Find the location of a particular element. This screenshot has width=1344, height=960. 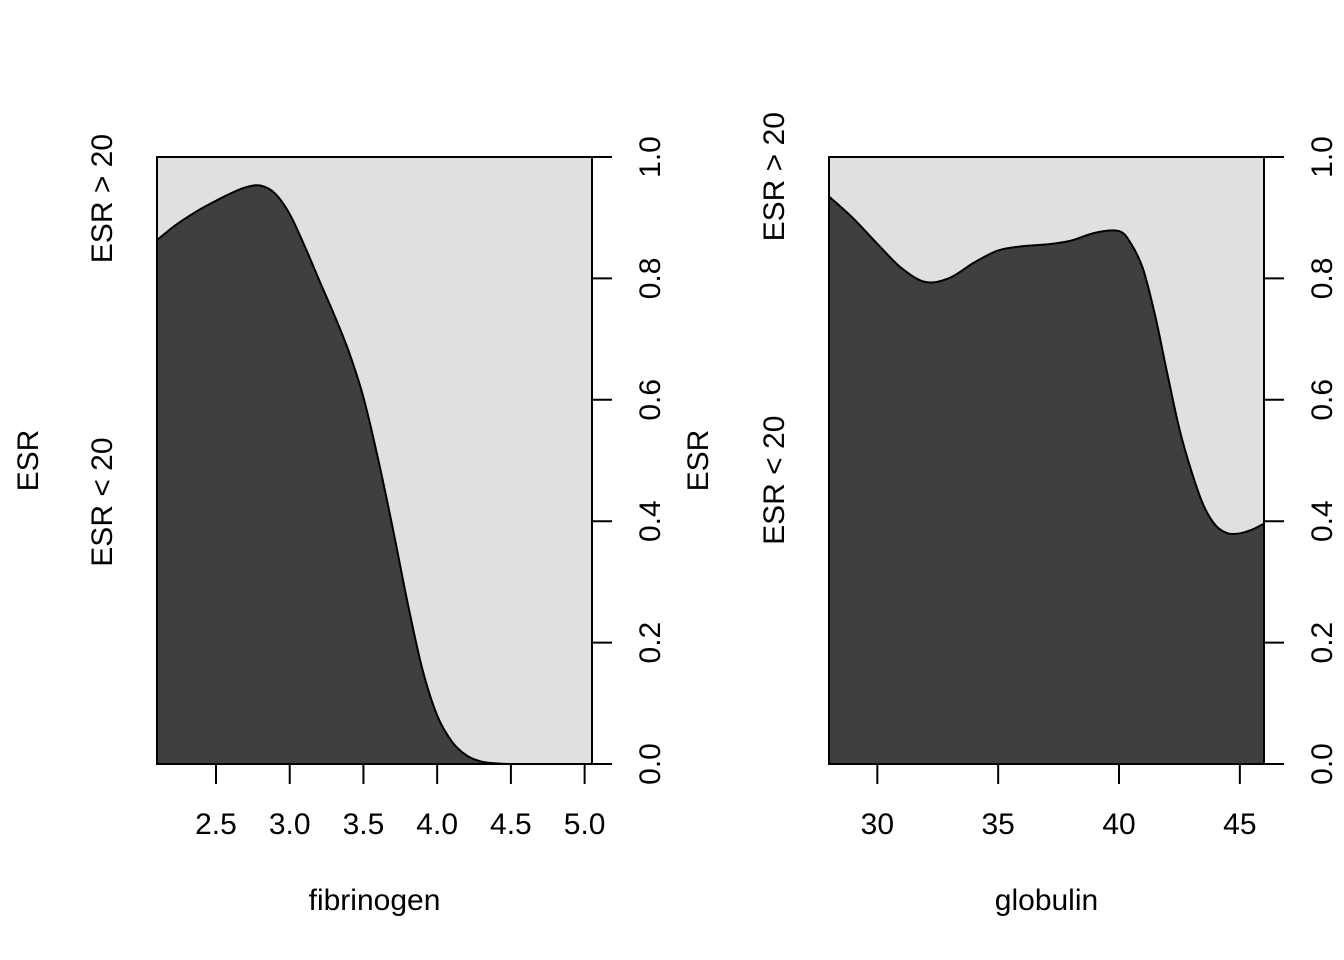

x-tick-label: 45 is located at coordinates (1239, 824).